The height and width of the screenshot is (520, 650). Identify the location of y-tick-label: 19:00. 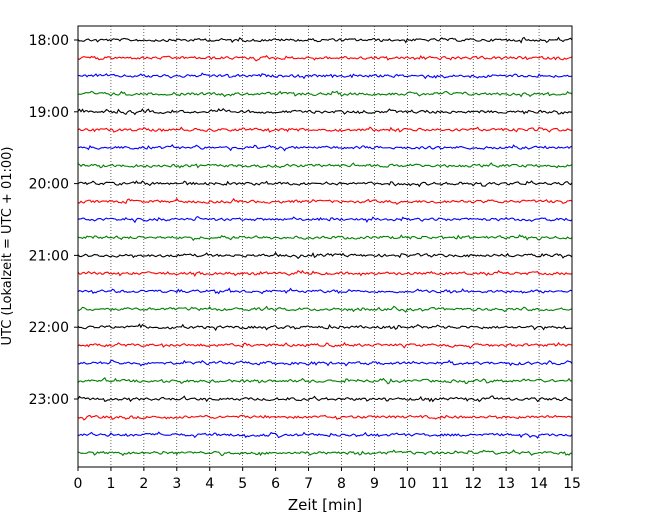
(49, 113).